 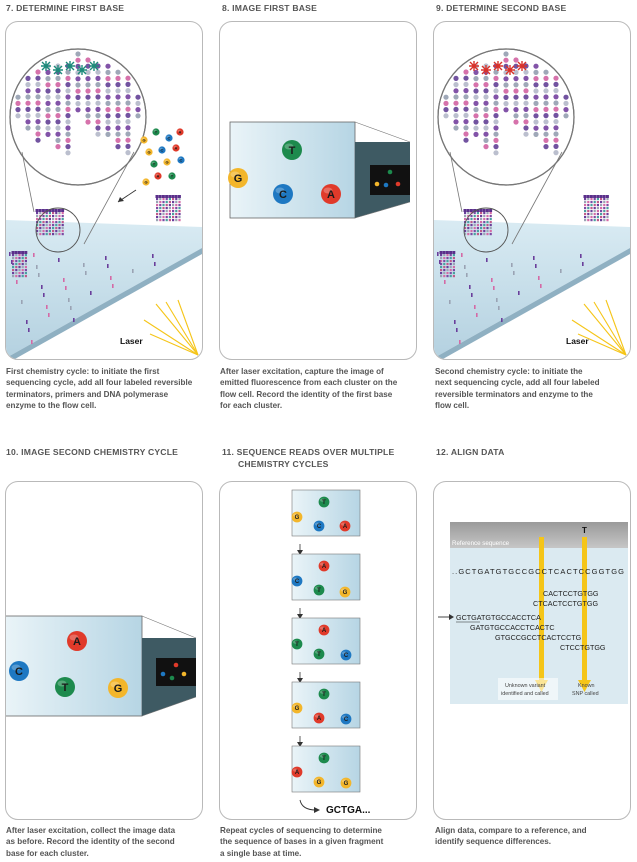 I want to click on caption-line: reversible terminators and enzyme to the, so click(x=514, y=394).